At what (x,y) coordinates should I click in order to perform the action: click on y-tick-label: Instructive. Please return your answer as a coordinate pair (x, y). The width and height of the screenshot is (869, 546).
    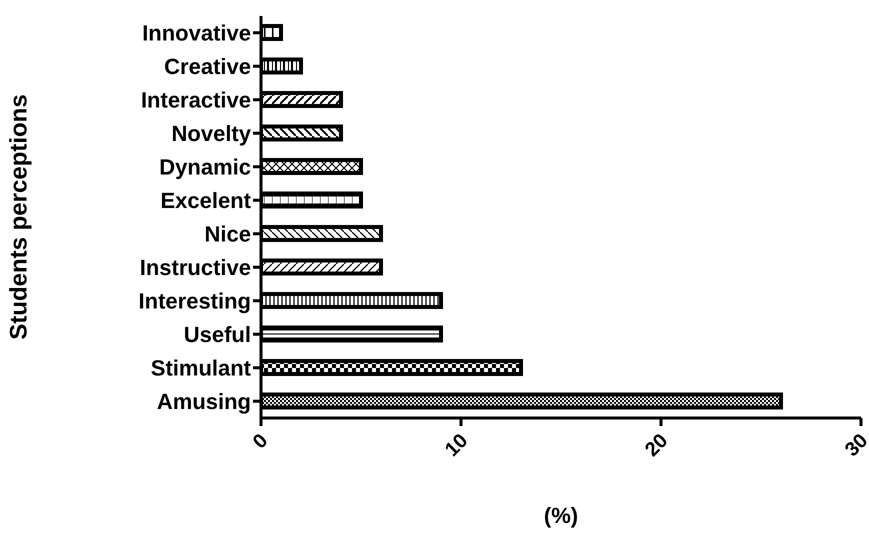
    Looking at the image, I should click on (195, 267).